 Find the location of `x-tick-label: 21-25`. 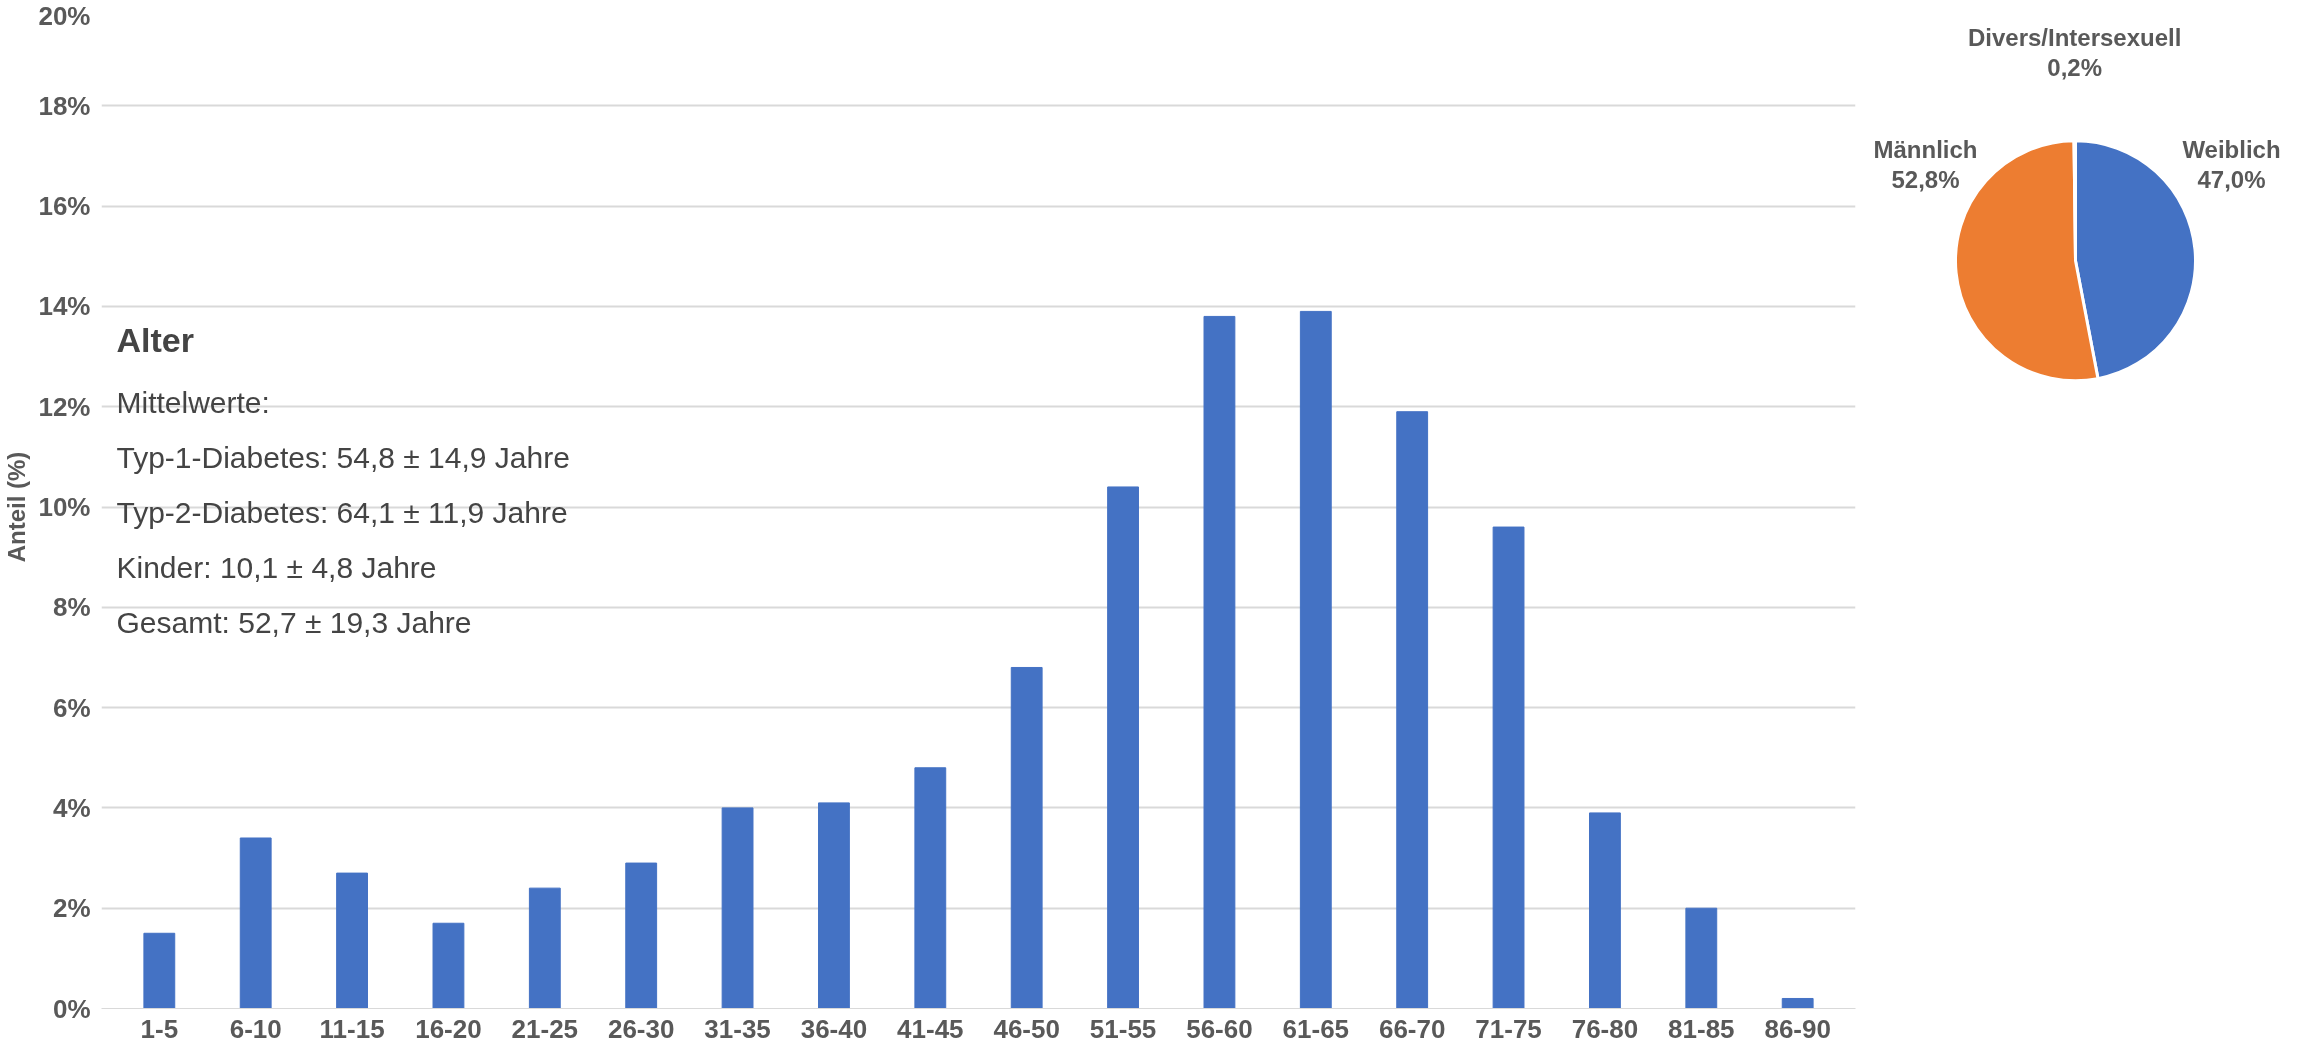

x-tick-label: 21-25 is located at coordinates (545, 1028).